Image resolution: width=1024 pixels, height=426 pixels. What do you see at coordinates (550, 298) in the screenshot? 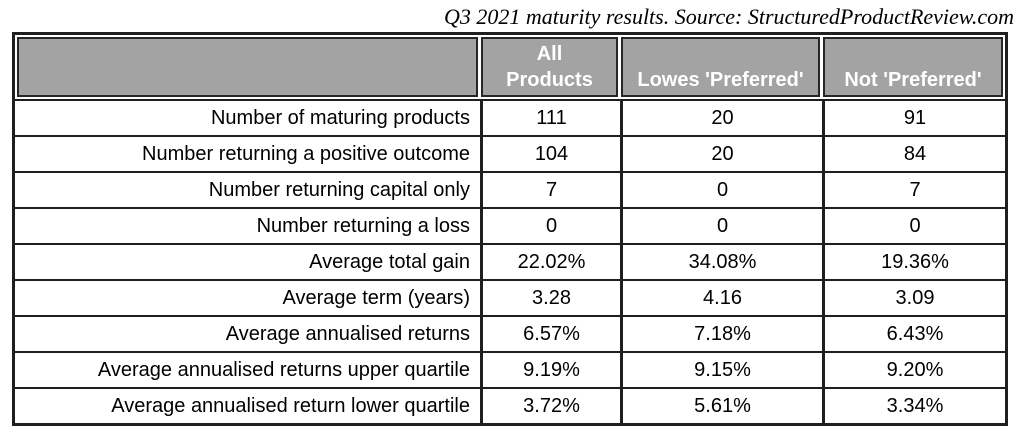
I see `cell-all-products: 3.28` at bounding box center [550, 298].